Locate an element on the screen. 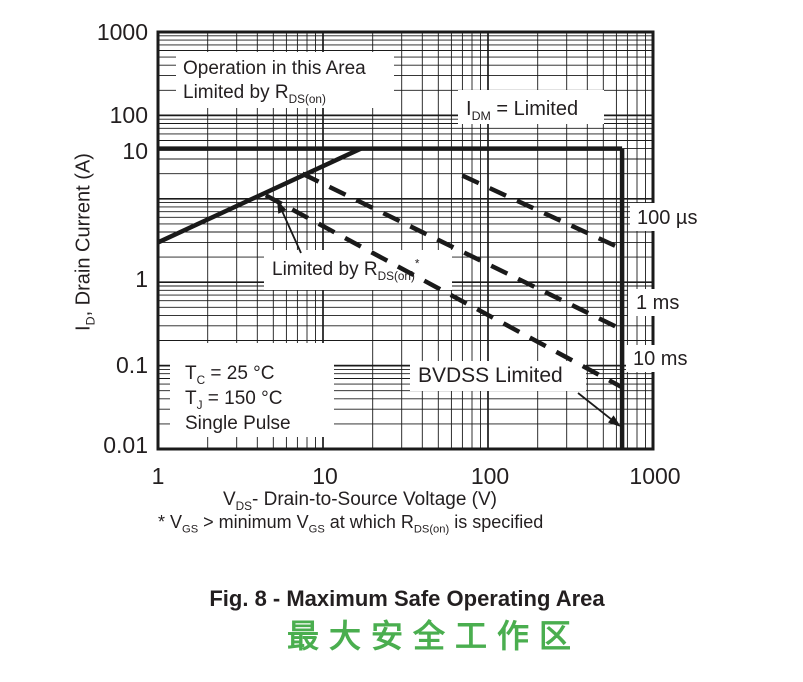 This screenshot has height=682, width=803. x-tick-1: 1 is located at coordinates (158, 476).